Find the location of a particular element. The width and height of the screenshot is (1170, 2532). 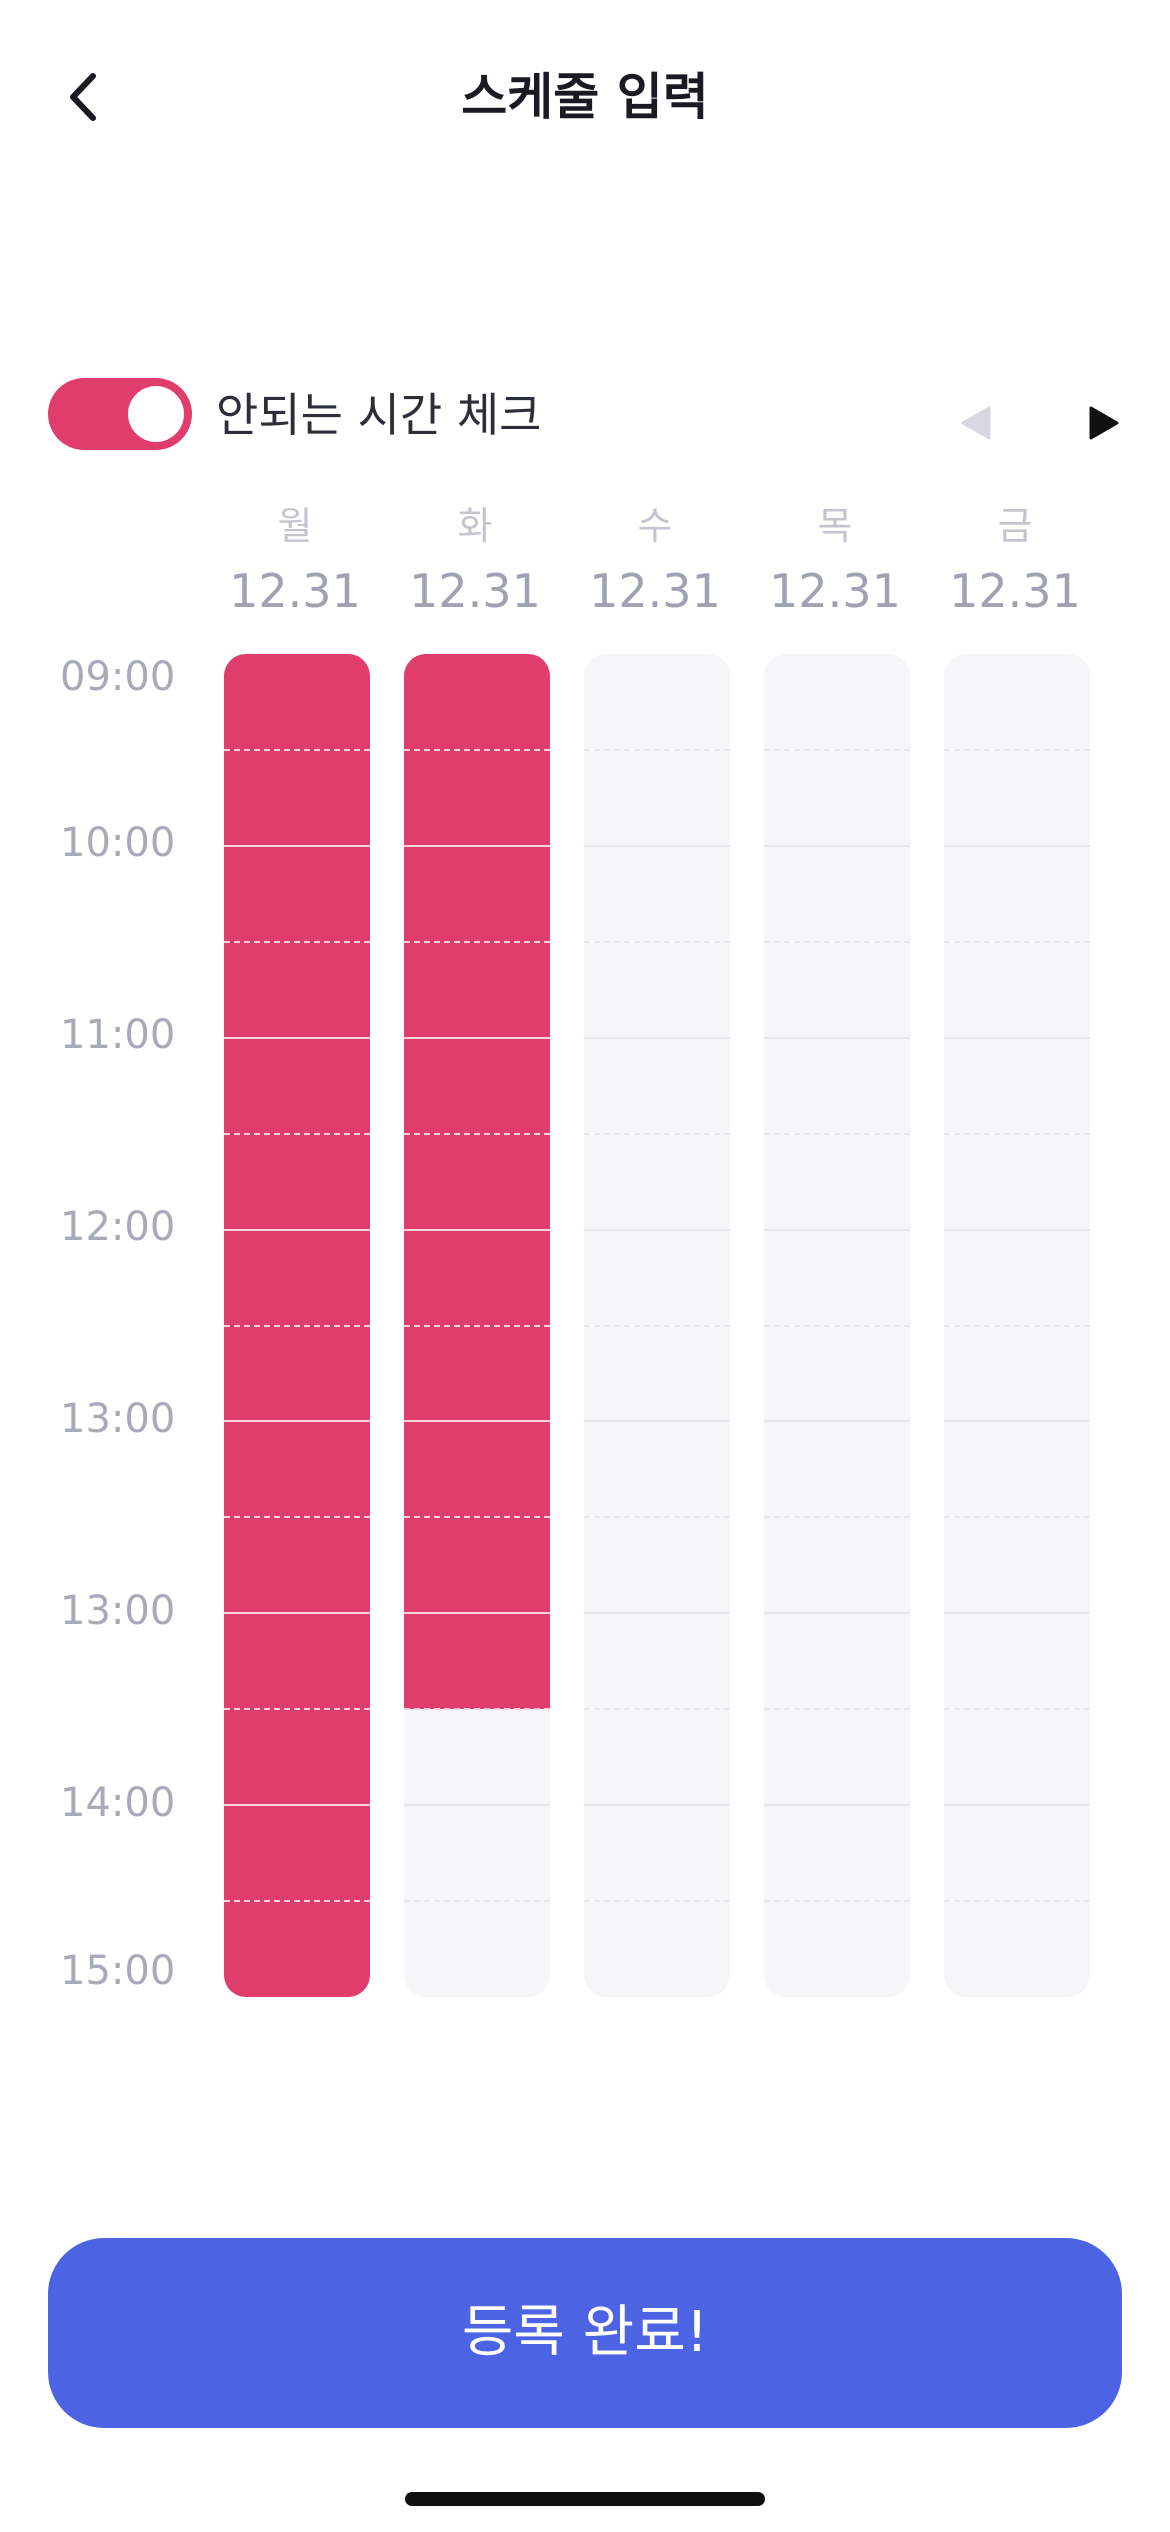

day-header-thu: 목 12.31 is located at coordinates (835, 561).